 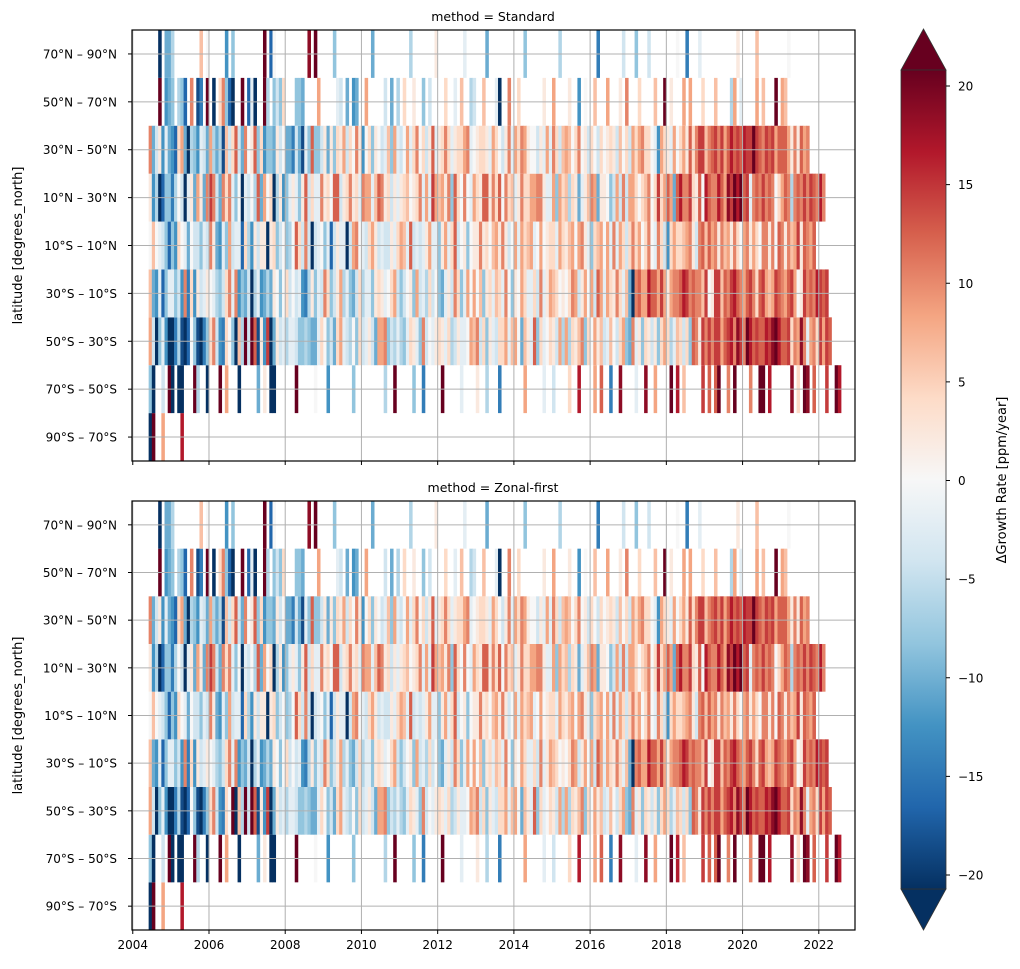 What do you see at coordinates (923, 909) in the screenshot?
I see `colorbar-extend-min` at bounding box center [923, 909].